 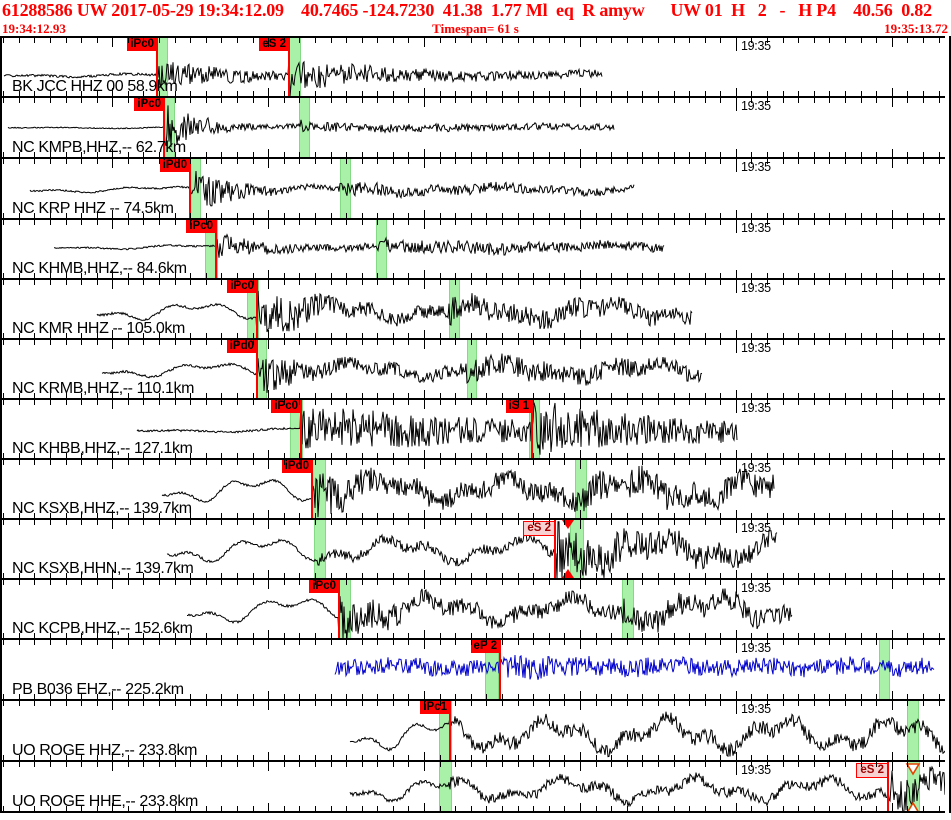 What do you see at coordinates (568, 524) in the screenshot?
I see `pick-marker-triangle-top` at bounding box center [568, 524].